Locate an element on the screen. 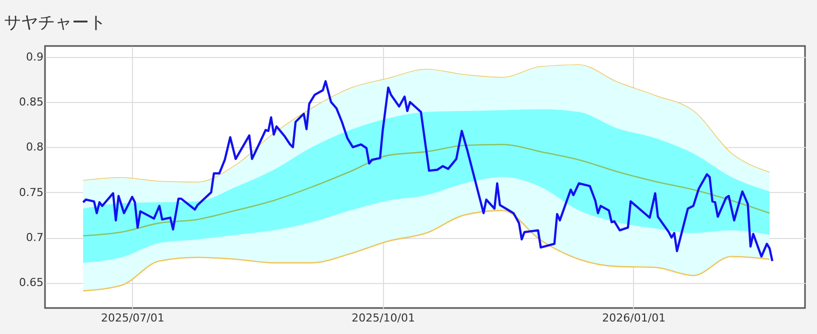  y-tick-label: 0.85 is located at coordinates (31, 102).